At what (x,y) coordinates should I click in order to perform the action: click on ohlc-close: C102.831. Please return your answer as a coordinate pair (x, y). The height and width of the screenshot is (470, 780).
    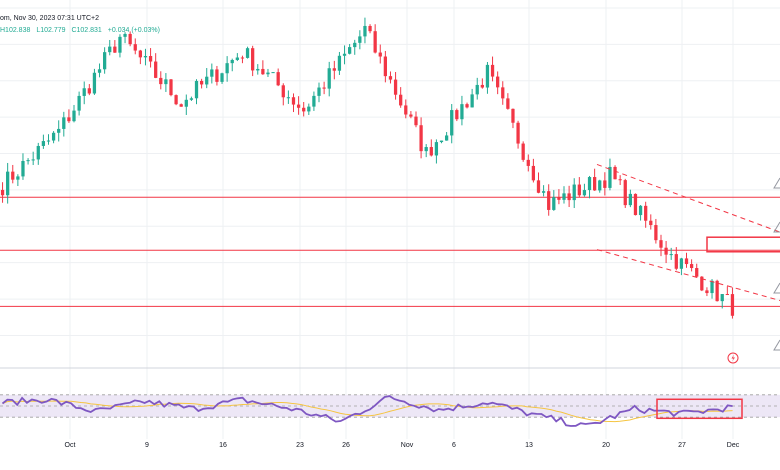
    Looking at the image, I should click on (86, 30).